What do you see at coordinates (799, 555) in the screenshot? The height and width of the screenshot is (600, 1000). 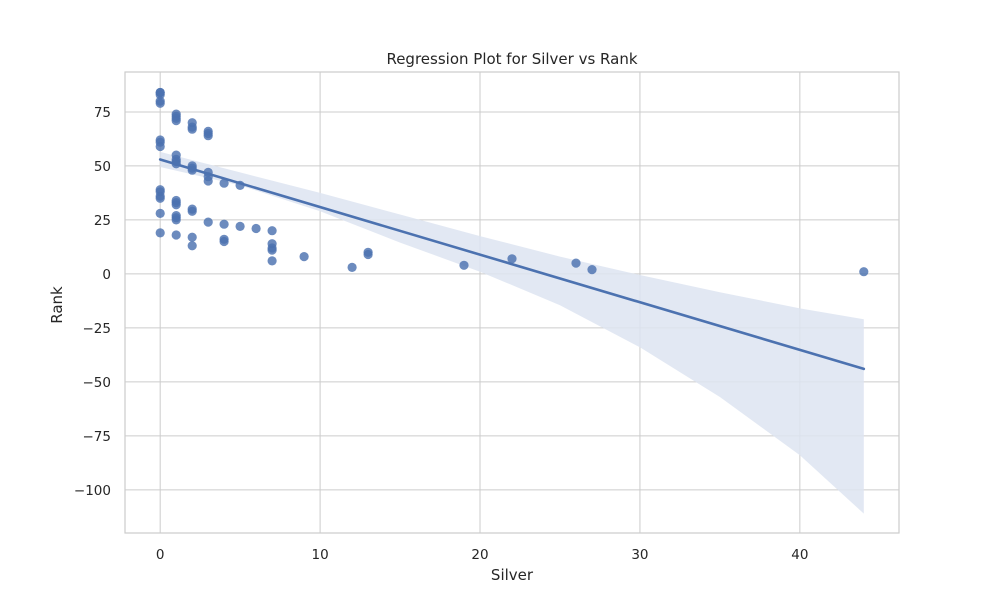 I see `x-tick-label: 40` at bounding box center [799, 555].